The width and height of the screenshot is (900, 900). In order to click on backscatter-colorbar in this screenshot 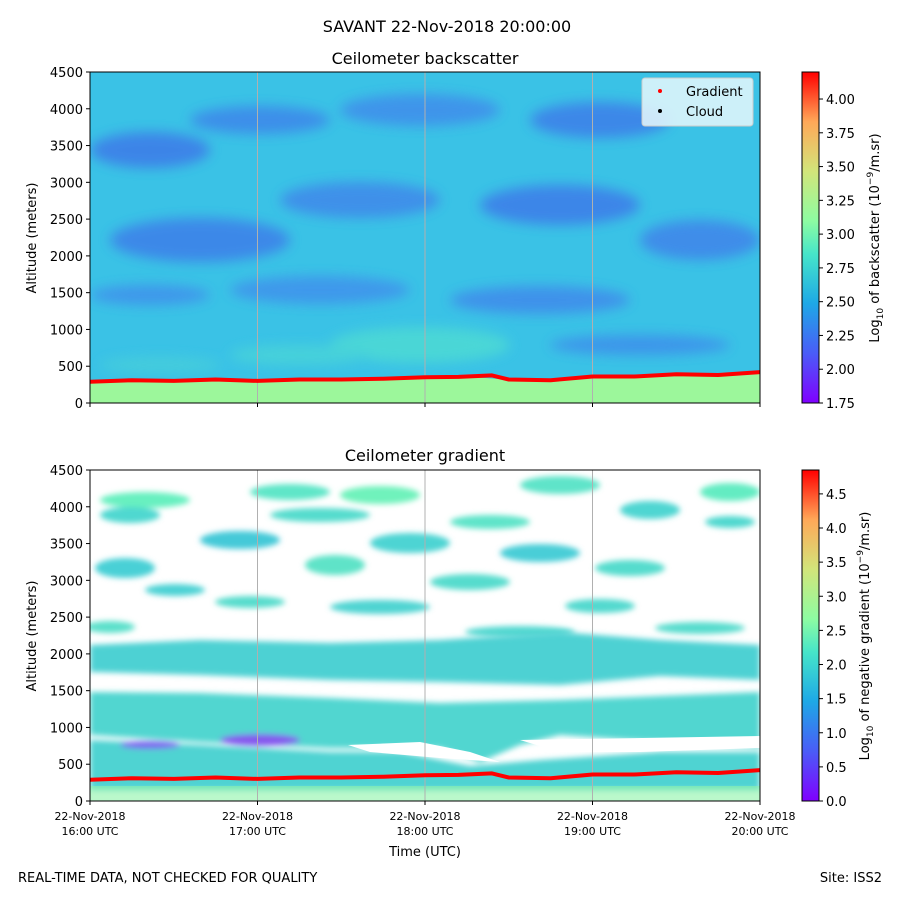, I will do `click(810, 237)`.